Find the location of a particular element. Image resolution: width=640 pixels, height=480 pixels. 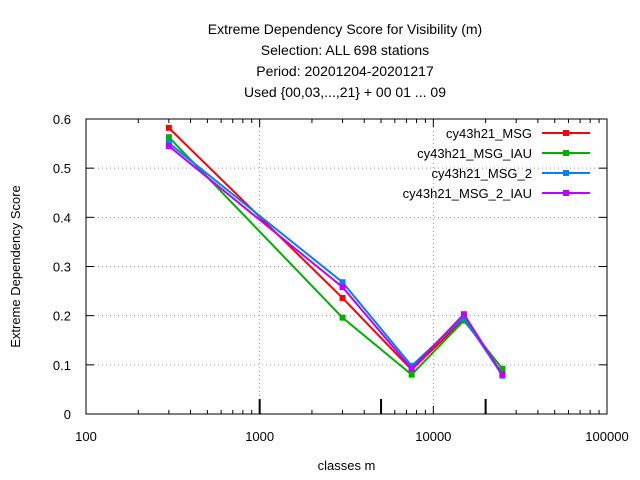

x-tick-label: 100000 is located at coordinates (606, 436).